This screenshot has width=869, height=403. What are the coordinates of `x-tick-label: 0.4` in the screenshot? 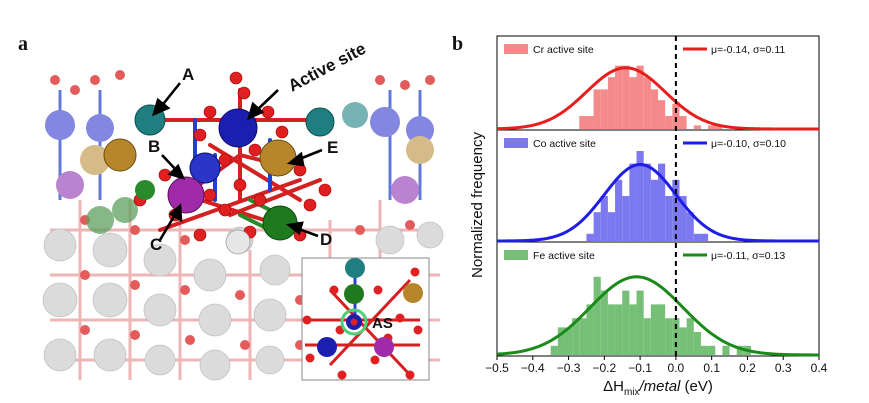 It's located at (819, 368).